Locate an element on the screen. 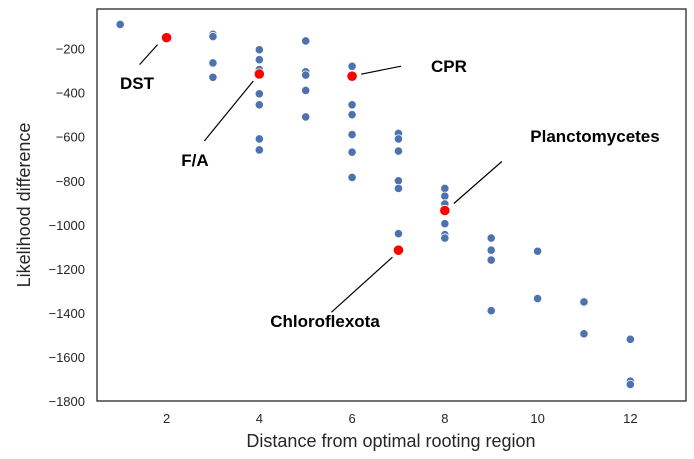  x-tick-label: 6 is located at coordinates (351, 418).